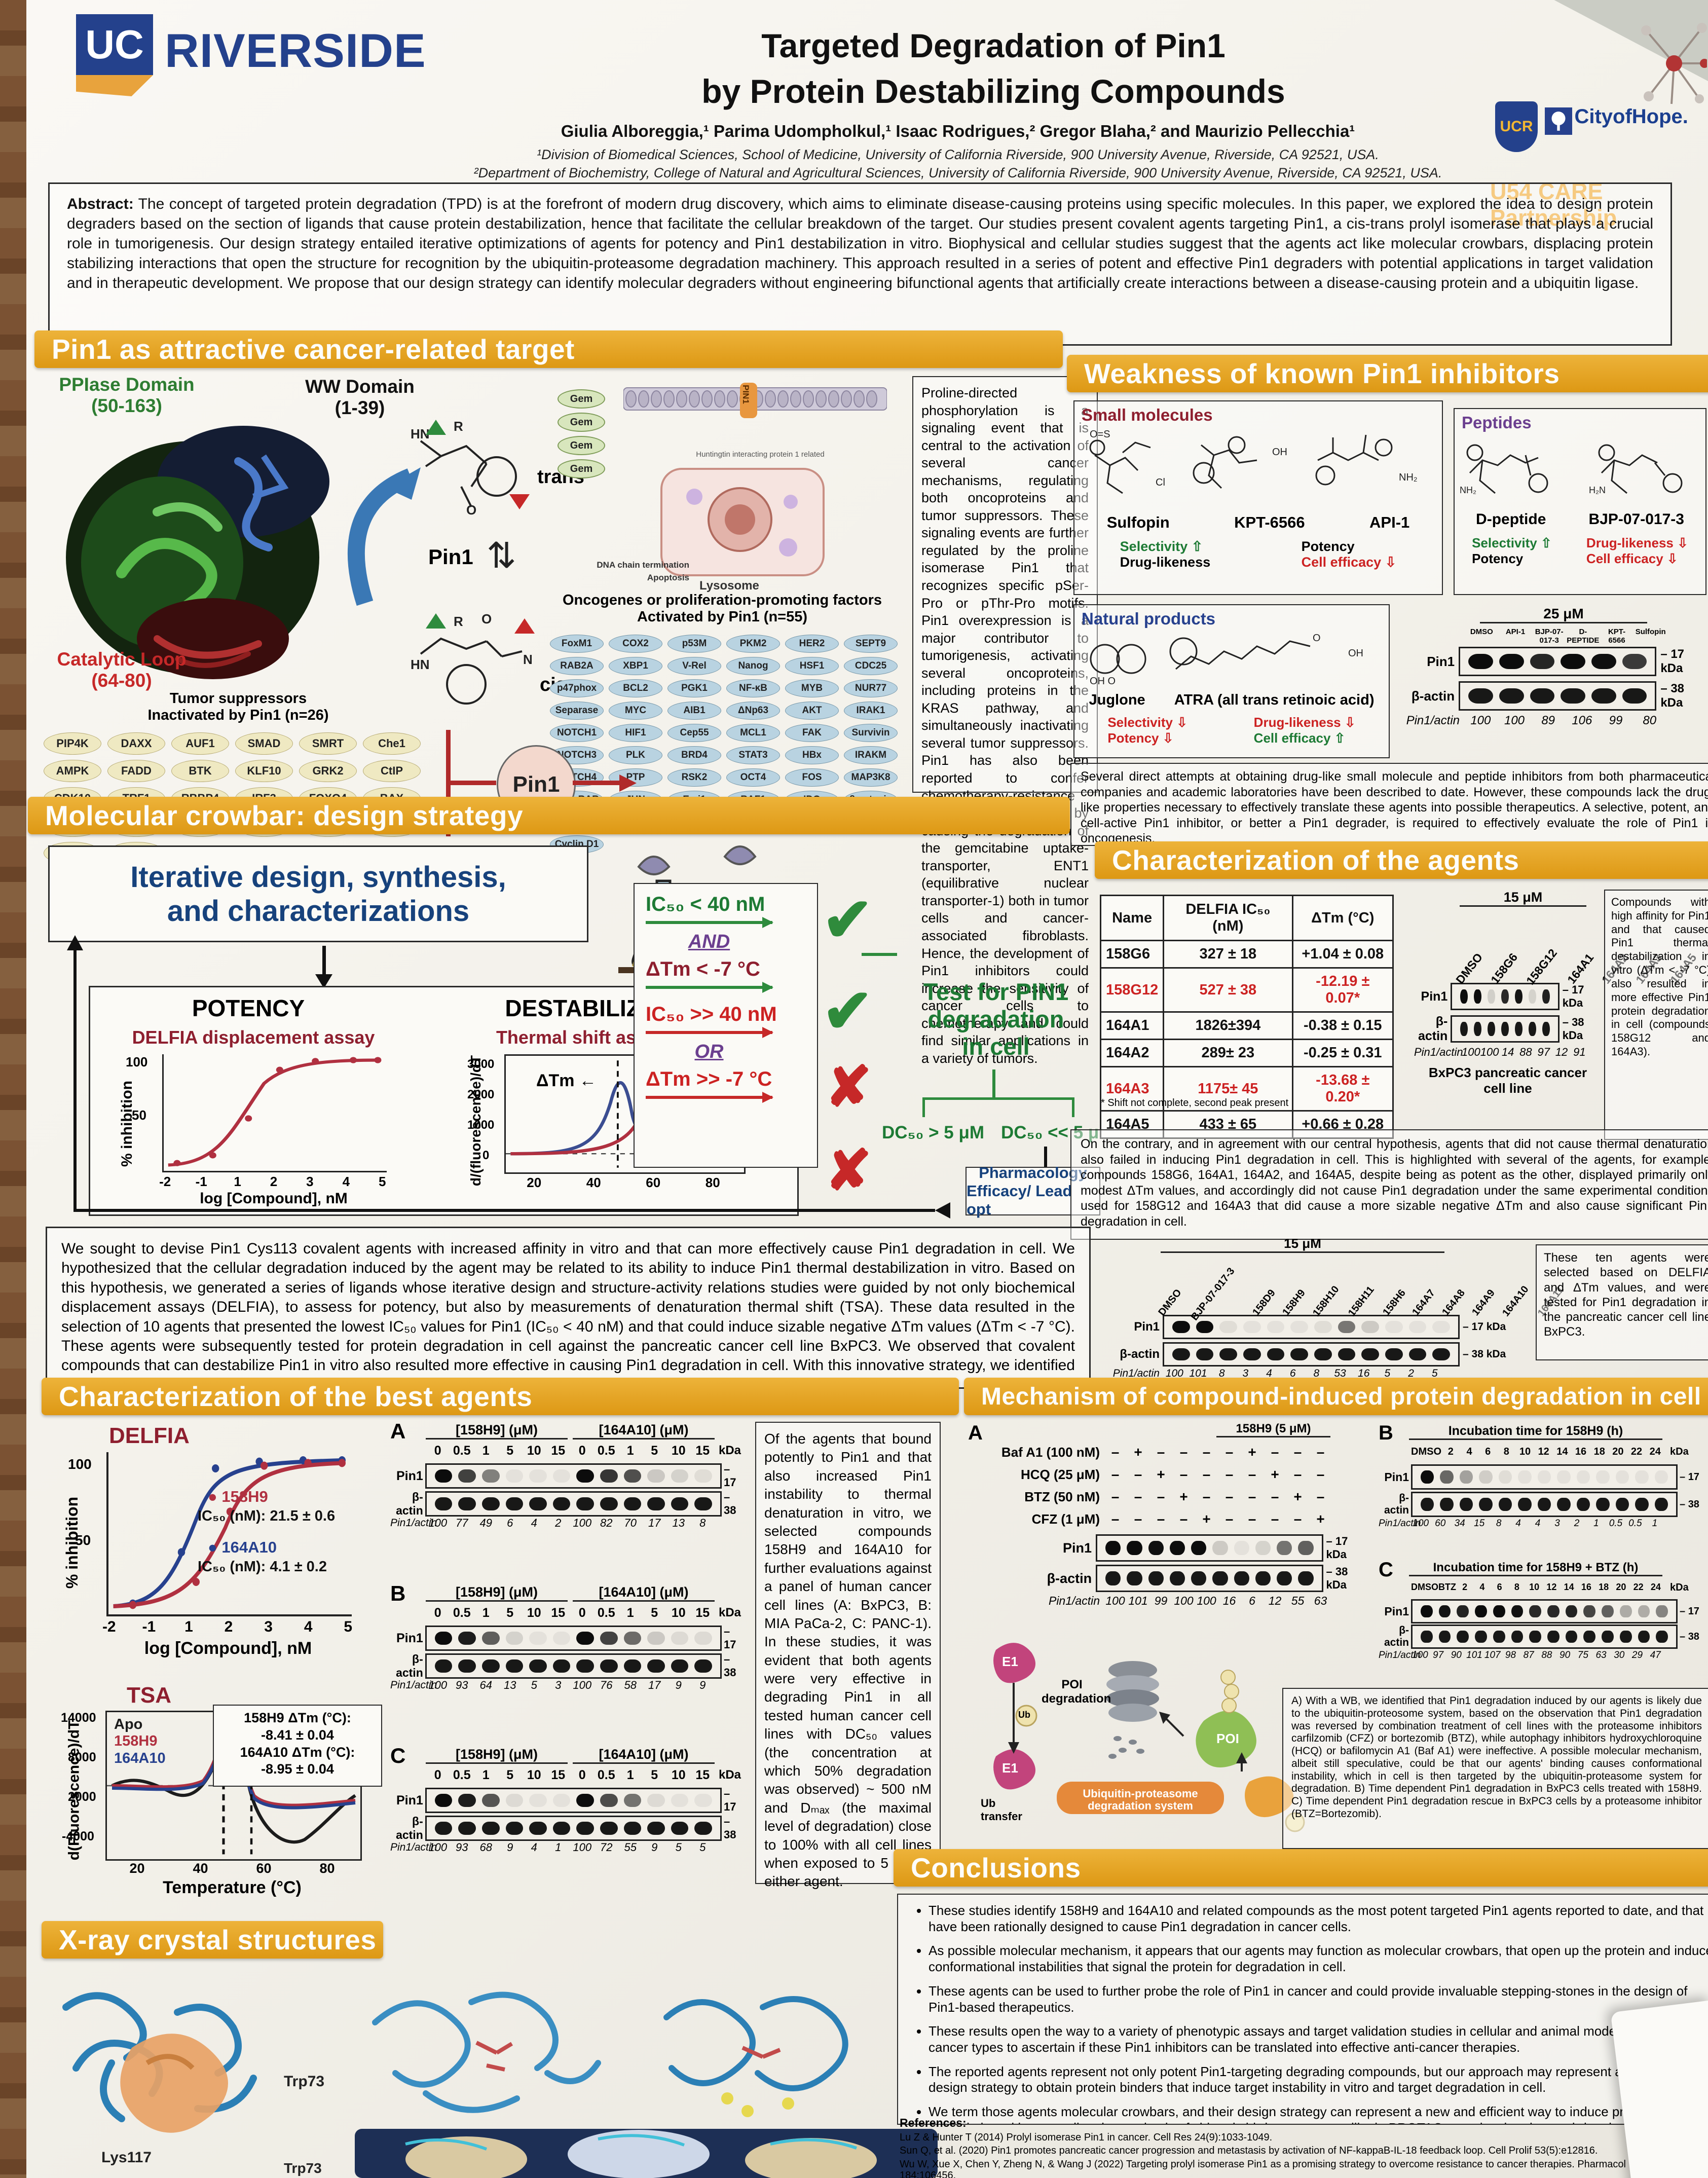  I want to click on pharmacology-box: Pharmacology Efficacy/ Lead opt, so click(1033, 1191).